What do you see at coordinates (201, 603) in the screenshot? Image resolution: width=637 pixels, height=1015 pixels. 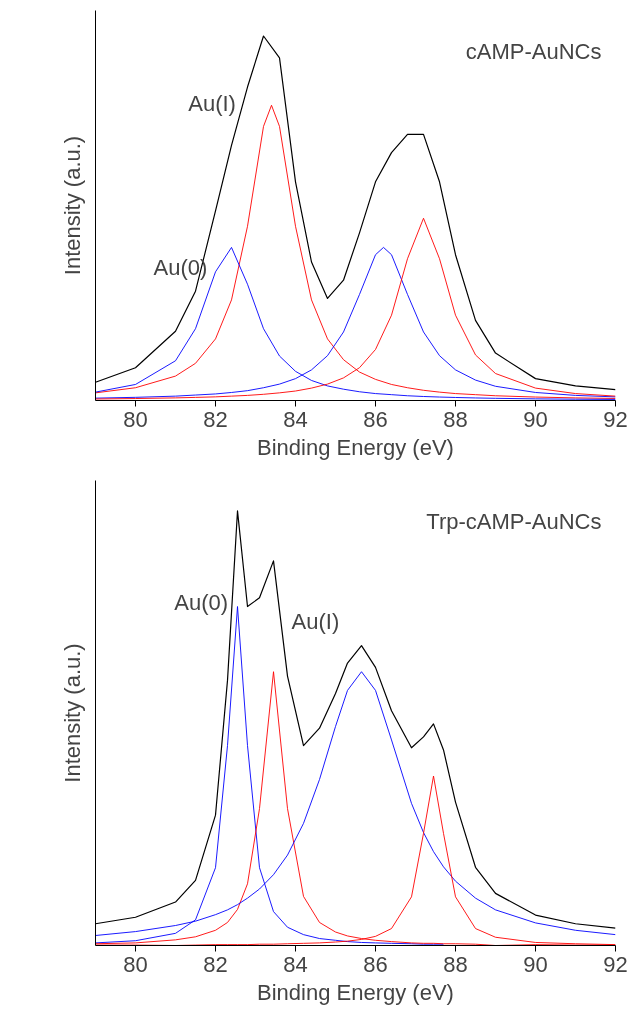 I see `annotation: Au(0)` at bounding box center [201, 603].